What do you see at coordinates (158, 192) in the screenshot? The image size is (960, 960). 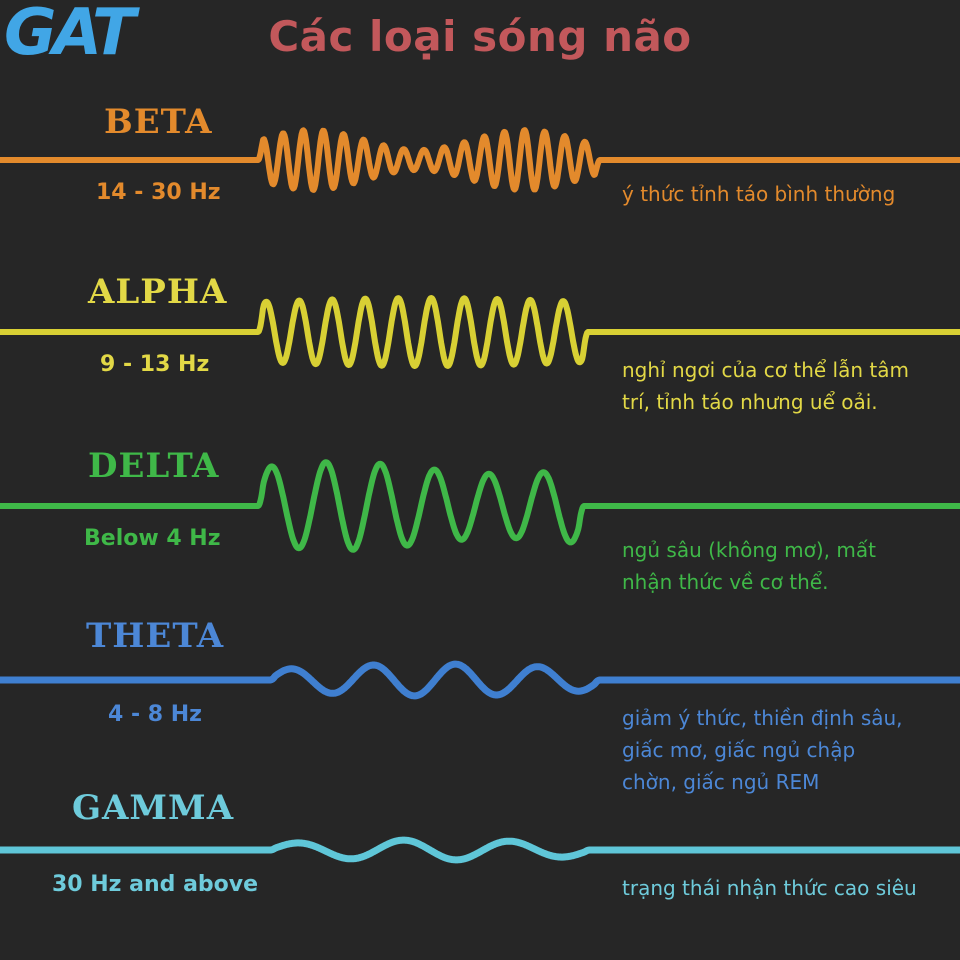 I see `beta-frequency: 14 - 30 Hz` at bounding box center [158, 192].